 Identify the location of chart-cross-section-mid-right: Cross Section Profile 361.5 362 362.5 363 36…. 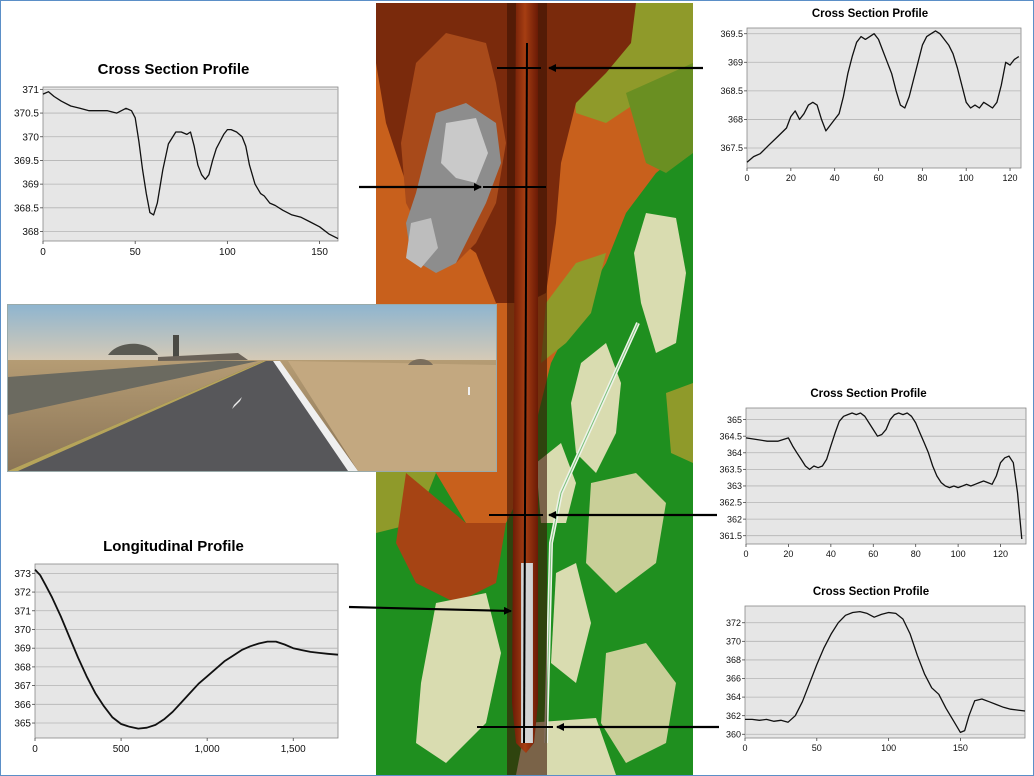
(868, 476).